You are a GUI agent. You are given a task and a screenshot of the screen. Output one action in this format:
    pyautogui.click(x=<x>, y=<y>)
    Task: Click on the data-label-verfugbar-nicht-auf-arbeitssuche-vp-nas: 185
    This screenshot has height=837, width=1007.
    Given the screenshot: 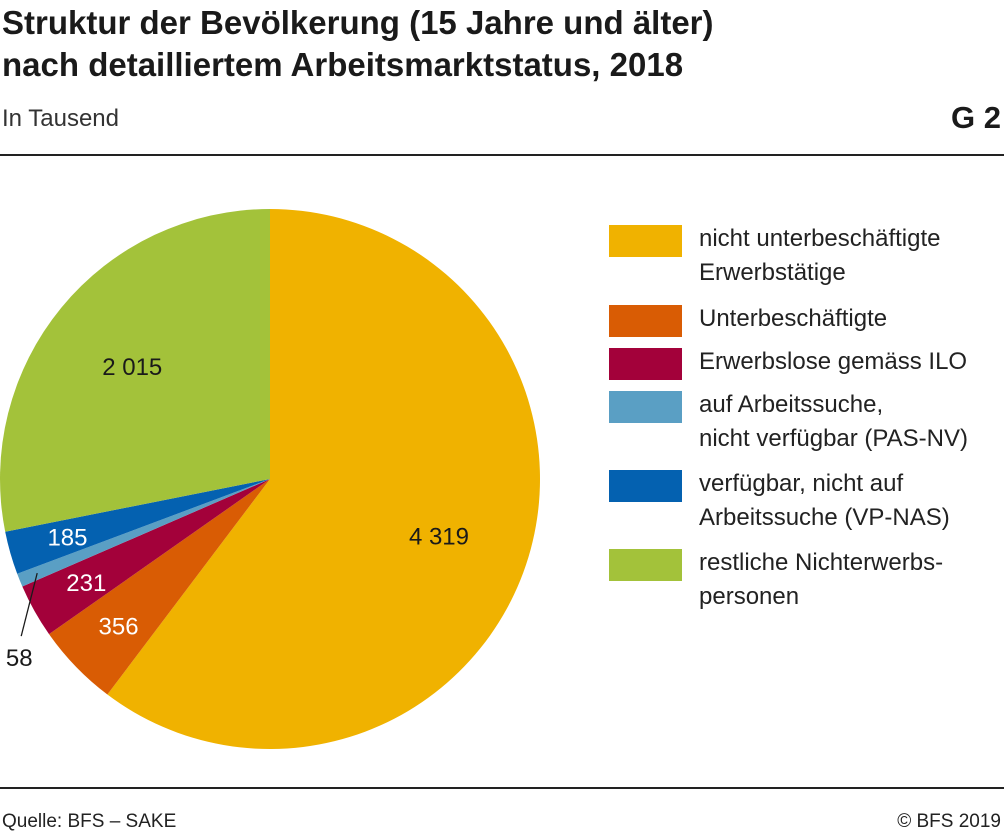 What is the action you would take?
    pyautogui.click(x=67, y=538)
    